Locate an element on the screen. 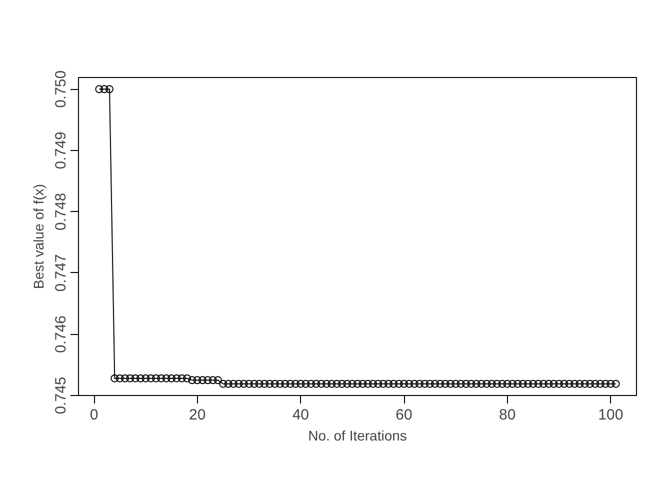 The image size is (672, 480). x-tick-label: 80 is located at coordinates (507, 415).